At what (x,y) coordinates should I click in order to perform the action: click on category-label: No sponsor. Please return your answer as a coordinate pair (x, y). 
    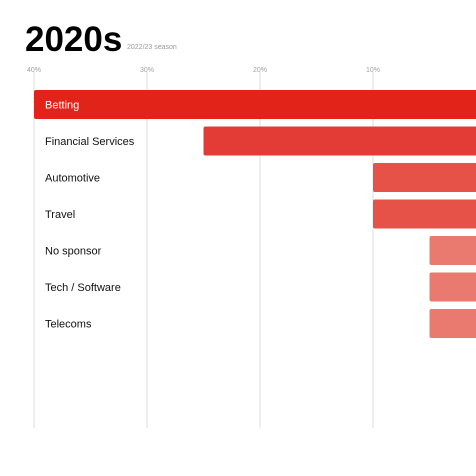
    Looking at the image, I should click on (73, 252).